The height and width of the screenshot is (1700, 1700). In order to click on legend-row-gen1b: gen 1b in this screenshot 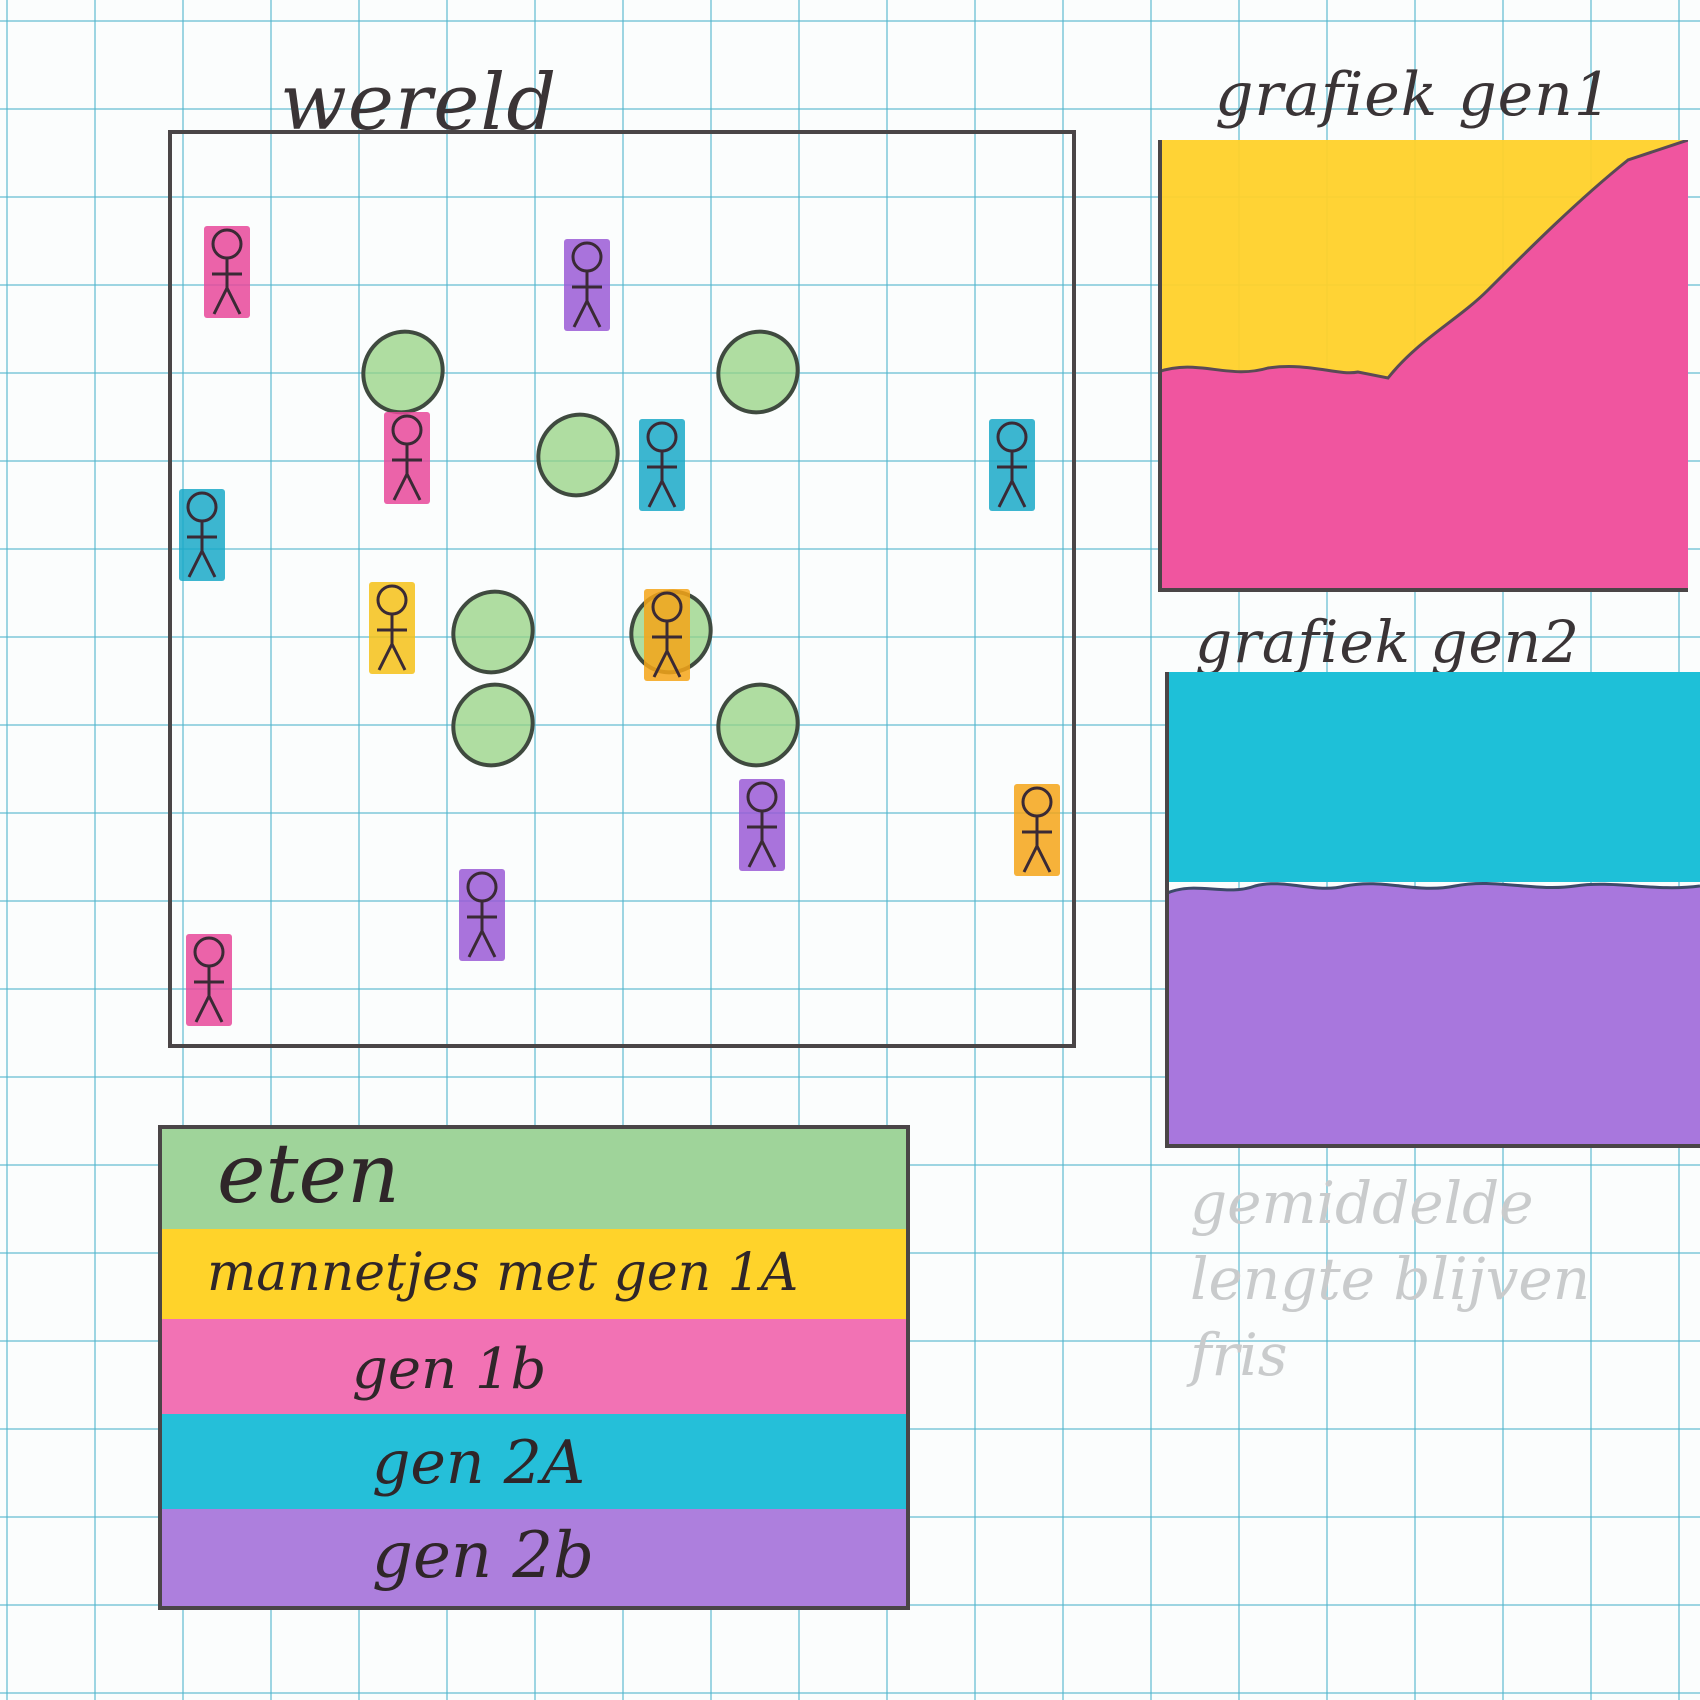, I will do `click(534, 1366)`.